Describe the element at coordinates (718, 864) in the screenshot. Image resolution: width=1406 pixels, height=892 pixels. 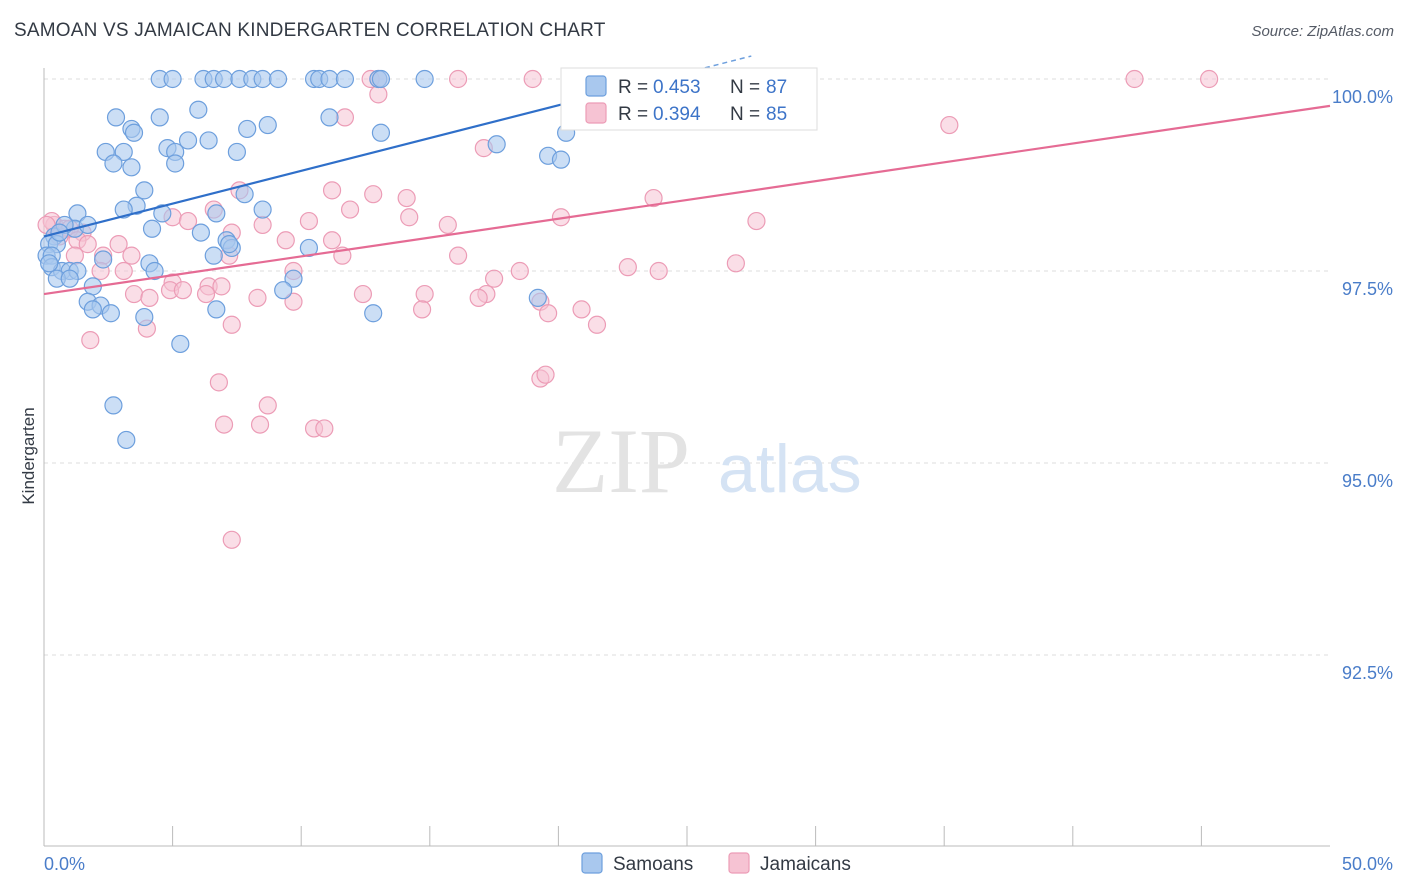
I see `x-tick-labels: 0.0% 50.0%` at that location.